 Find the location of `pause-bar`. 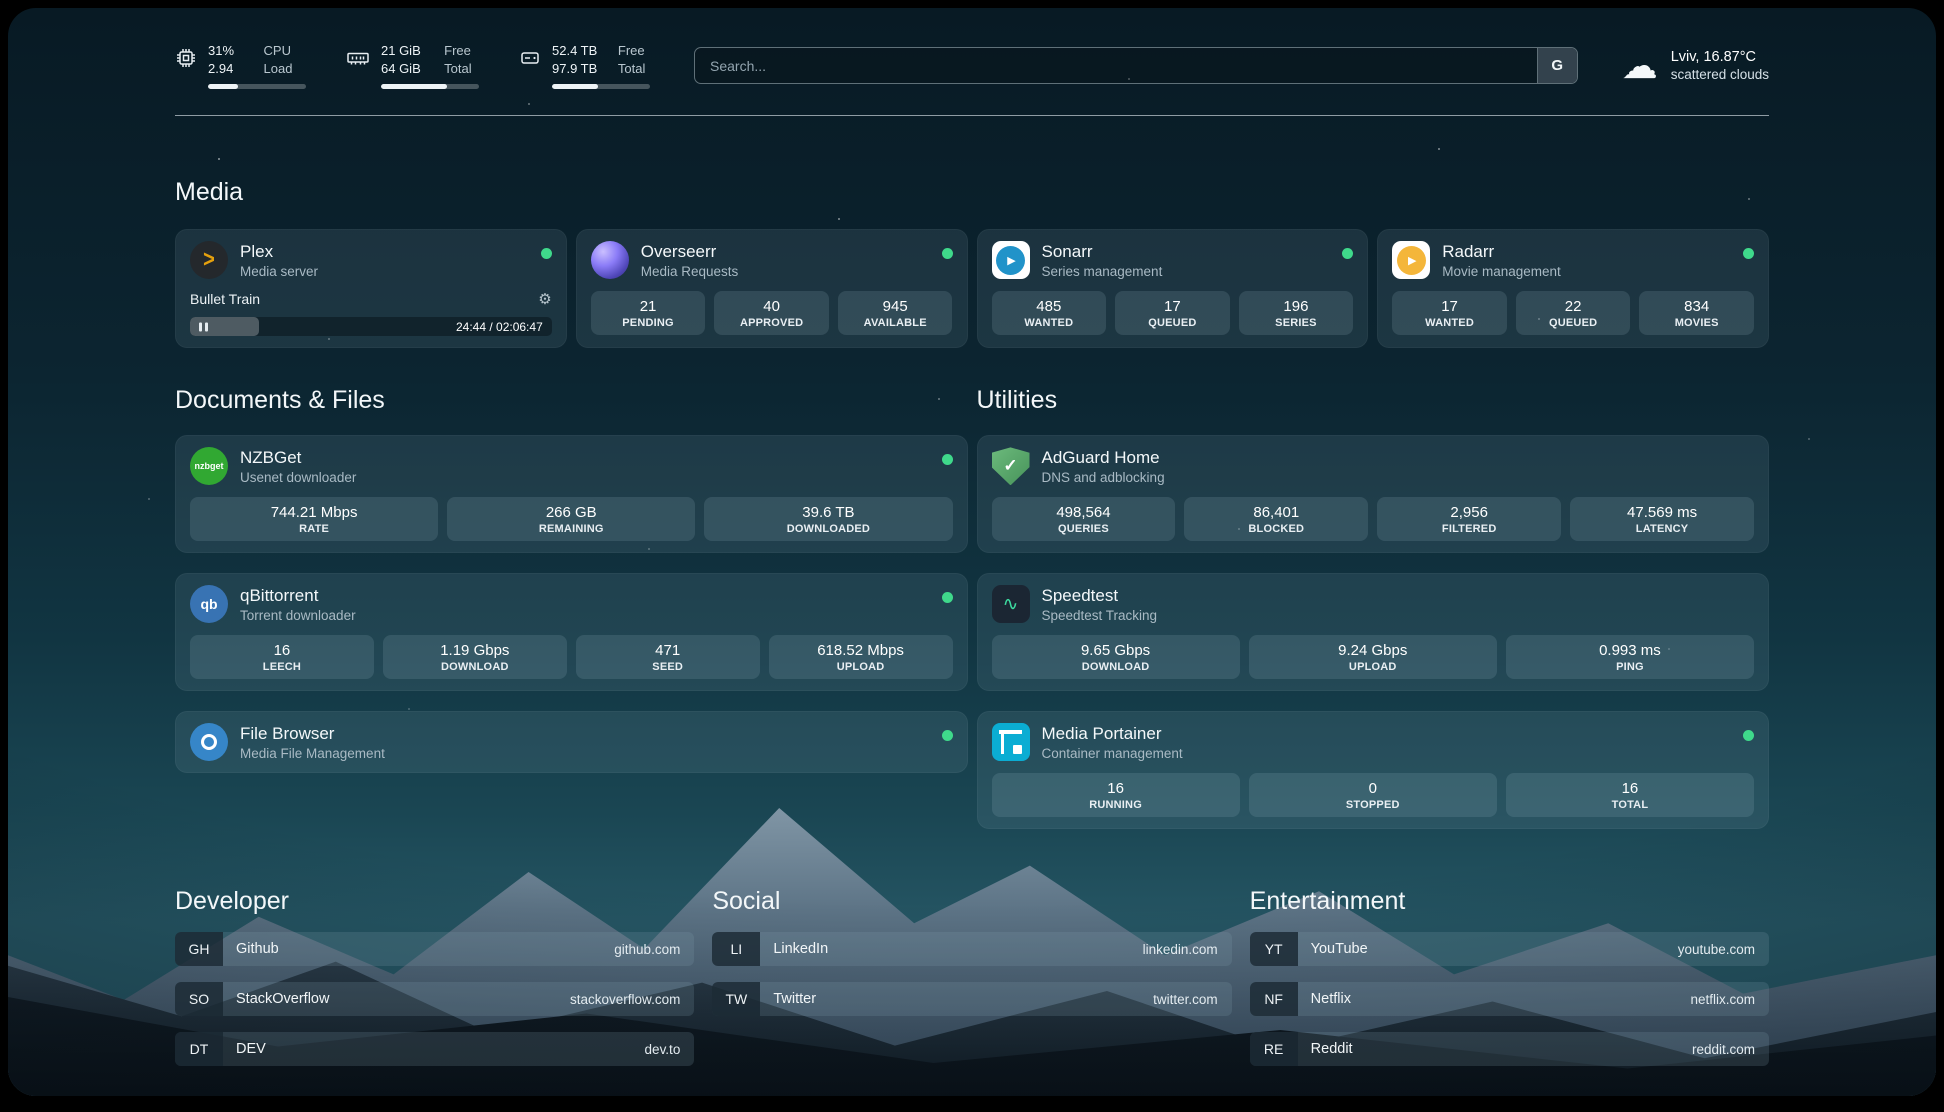

pause-bar is located at coordinates (206, 327).